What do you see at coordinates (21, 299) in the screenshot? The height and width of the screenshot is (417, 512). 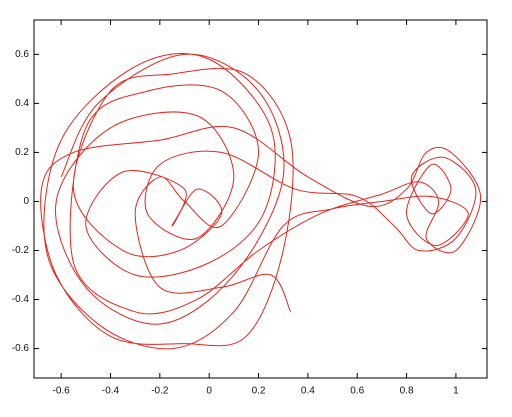 I see `y-tick-label: -0.4` at bounding box center [21, 299].